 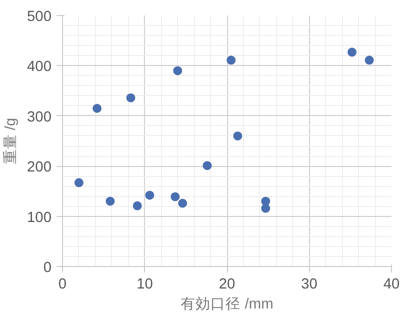 What do you see at coordinates (39, 218) in the screenshot?
I see `y-tick-label: 100` at bounding box center [39, 218].